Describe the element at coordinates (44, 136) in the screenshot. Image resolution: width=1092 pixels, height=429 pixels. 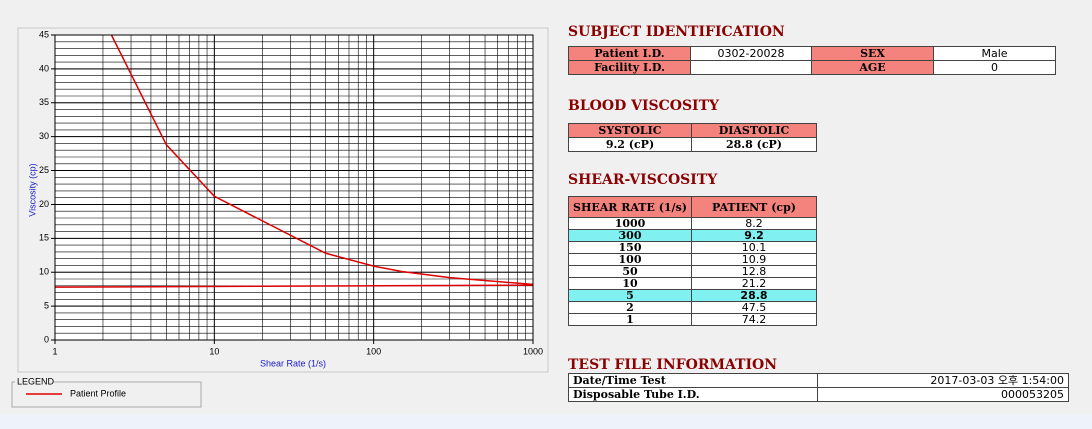
I see `y-tick-label: 30` at that location.